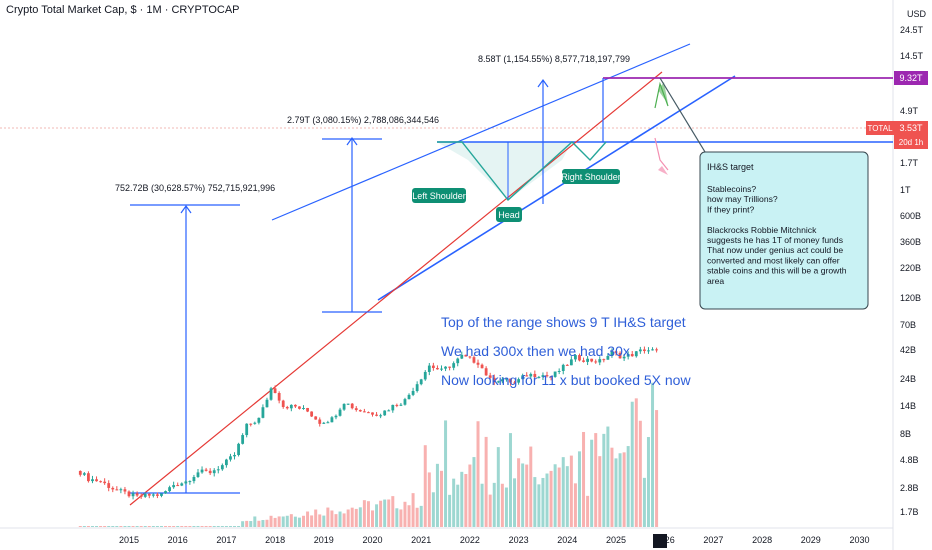 The width and height of the screenshot is (932, 550). I want to click on range-label-1: 752.72B (30,628.57%) 752,715,921,996, so click(195, 188).